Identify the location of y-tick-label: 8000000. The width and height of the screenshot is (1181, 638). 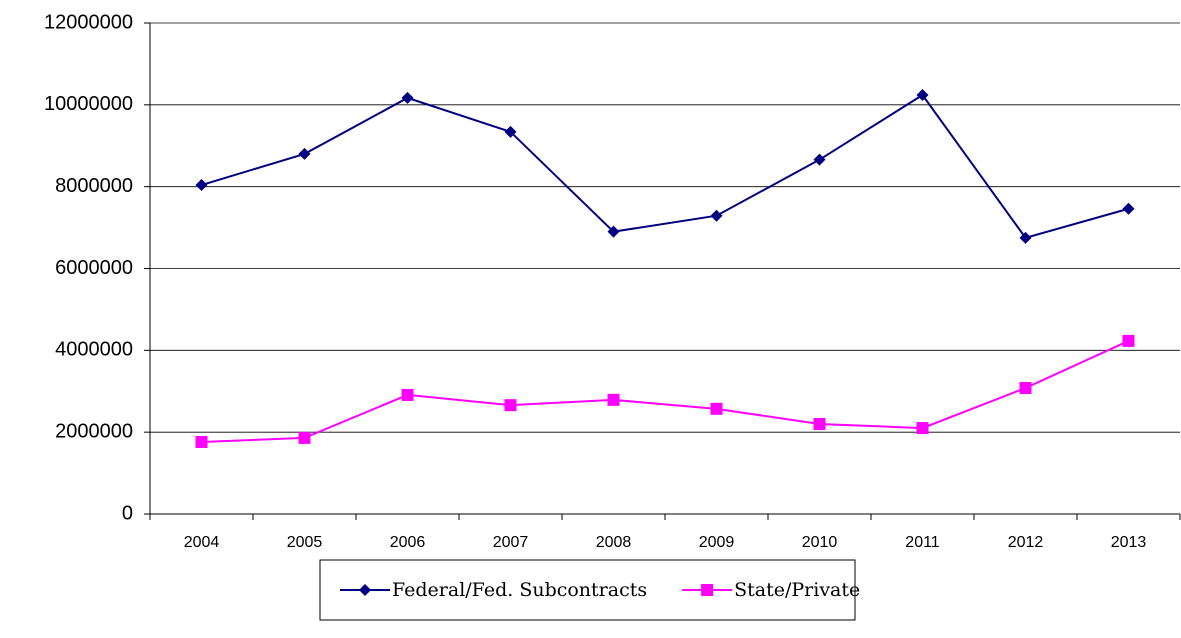
(94, 186).